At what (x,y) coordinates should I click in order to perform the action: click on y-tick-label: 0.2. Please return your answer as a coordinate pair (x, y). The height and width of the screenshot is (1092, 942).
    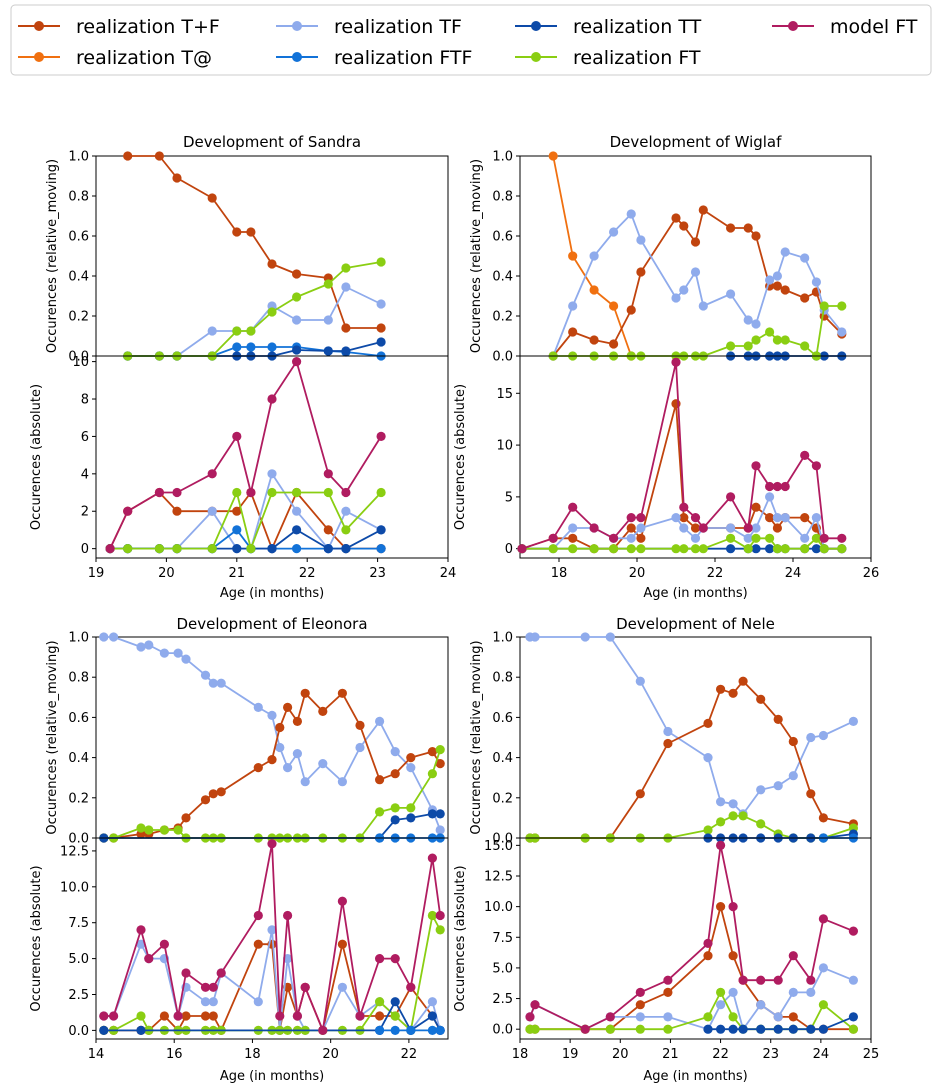
    Looking at the image, I should click on (78, 317).